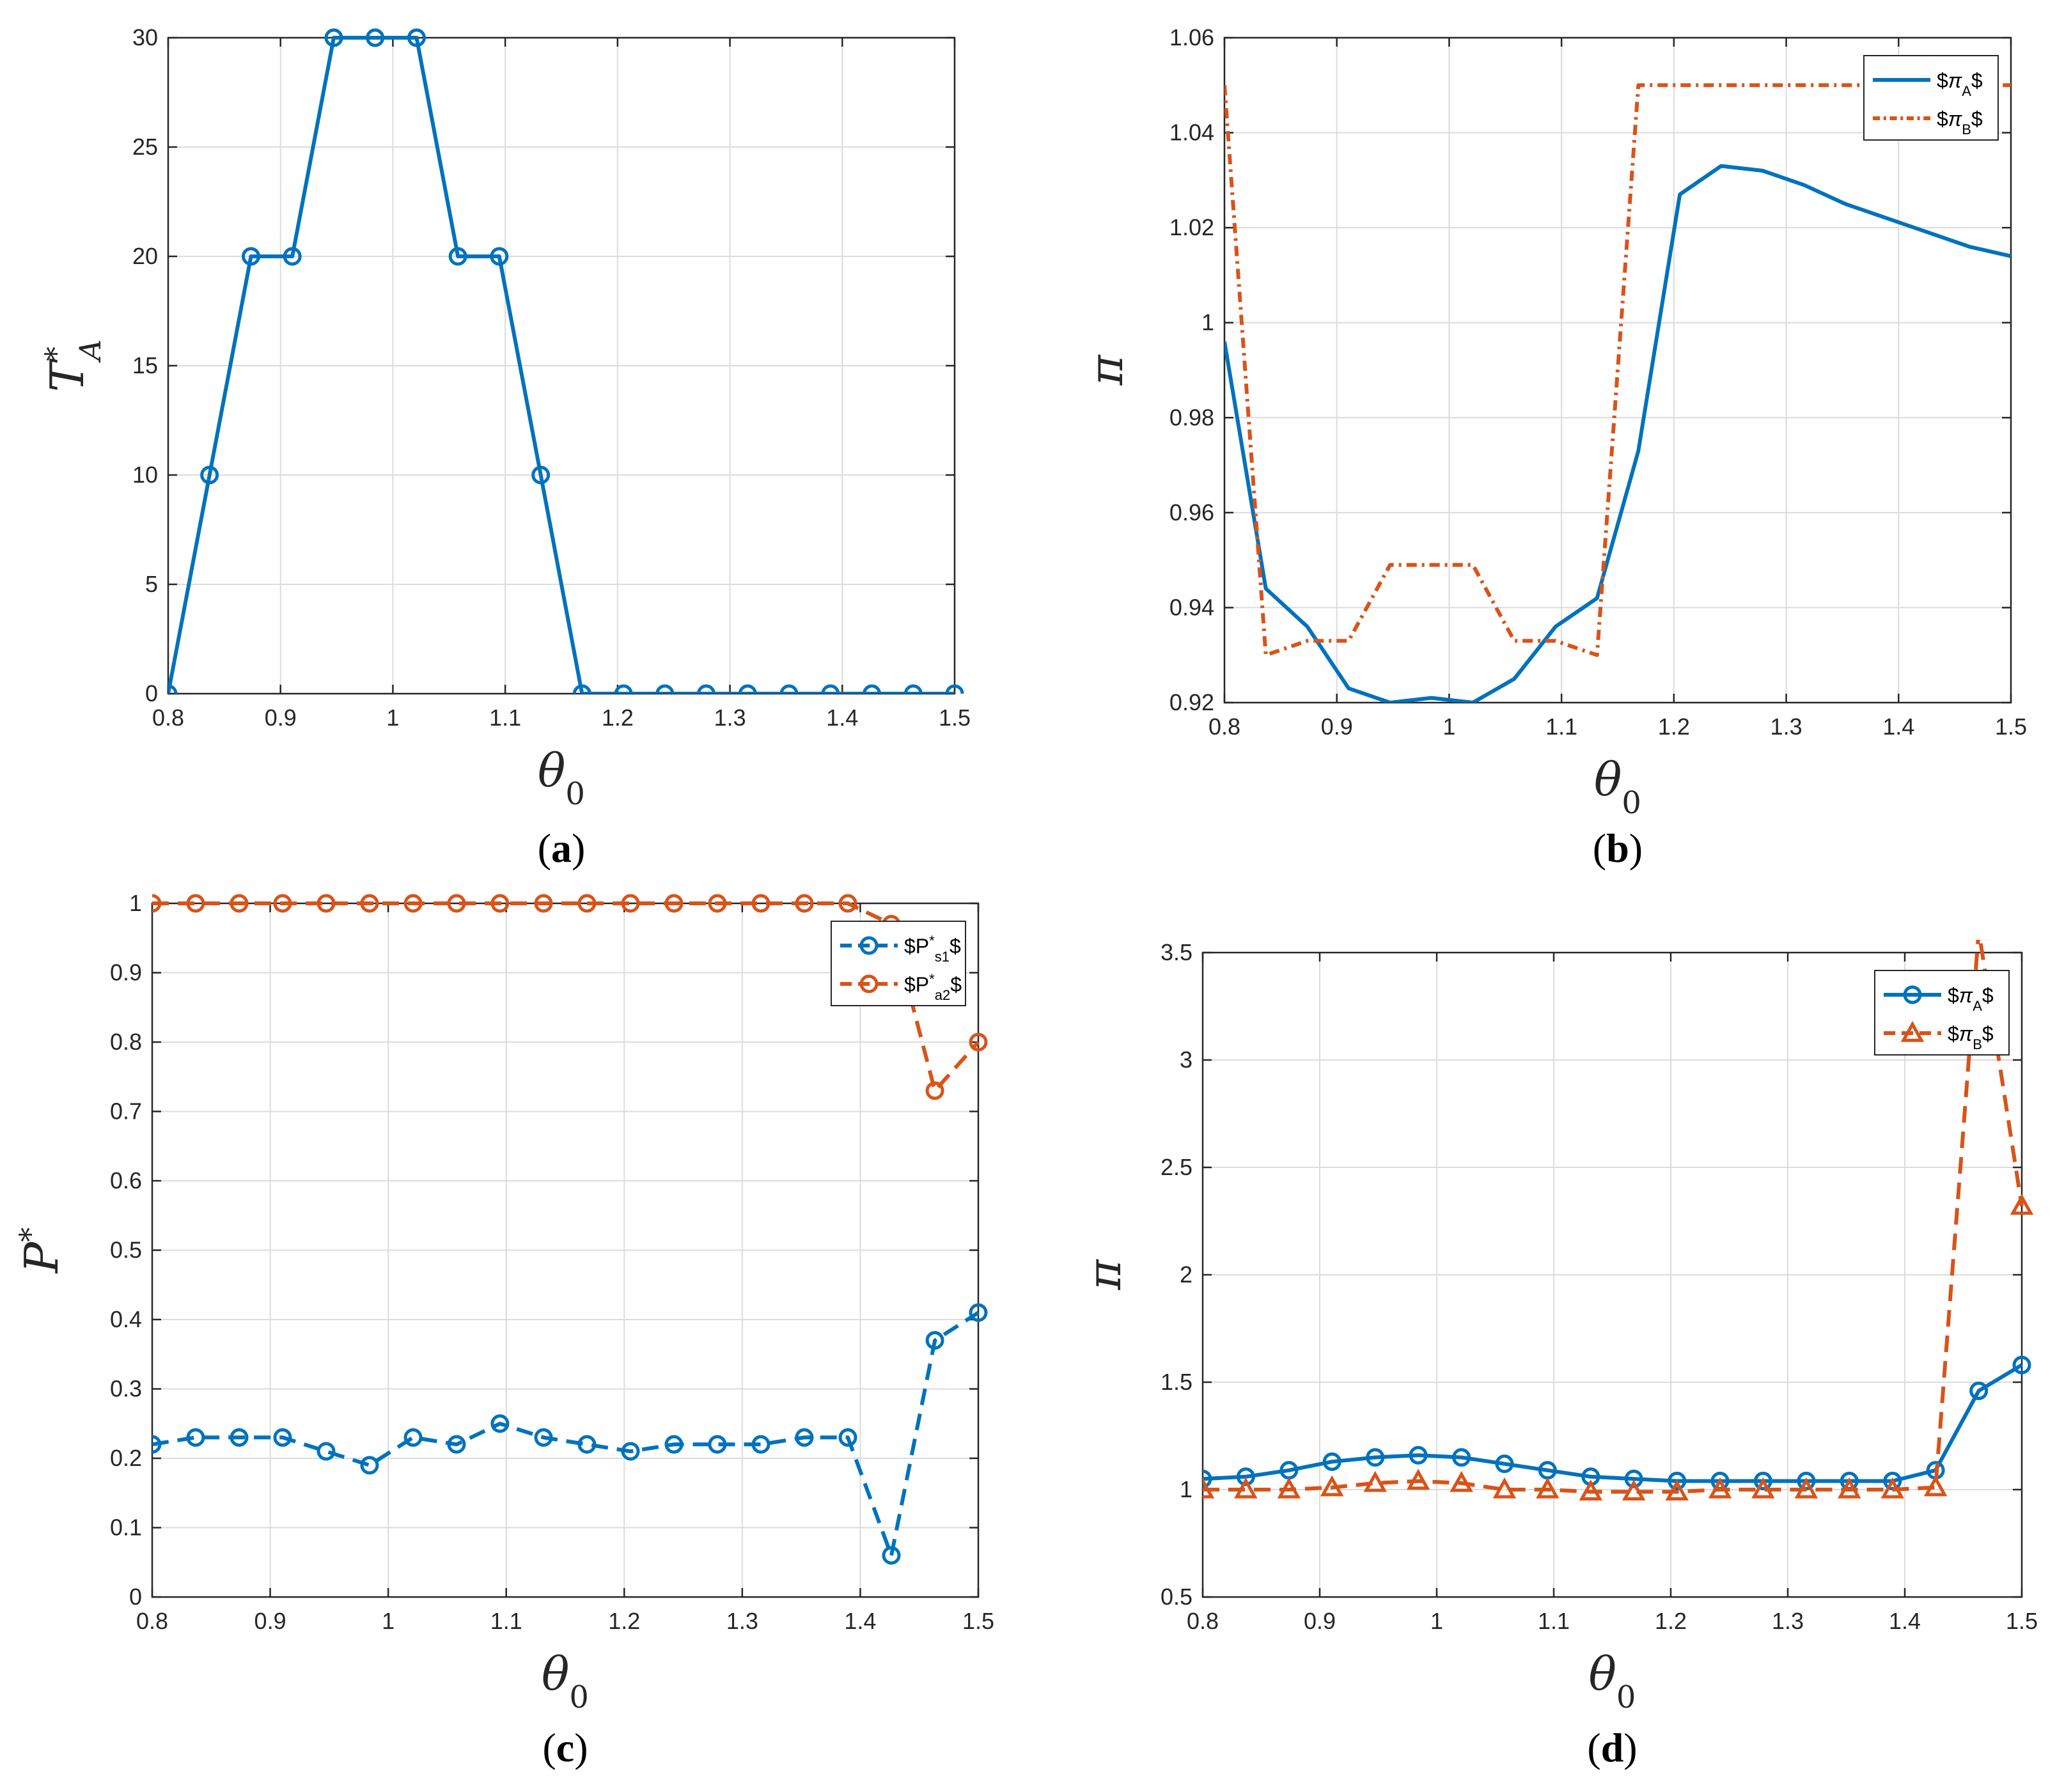 The height and width of the screenshot is (1792, 2064). I want to click on legend-label: $P*s1$, so click(932, 949).